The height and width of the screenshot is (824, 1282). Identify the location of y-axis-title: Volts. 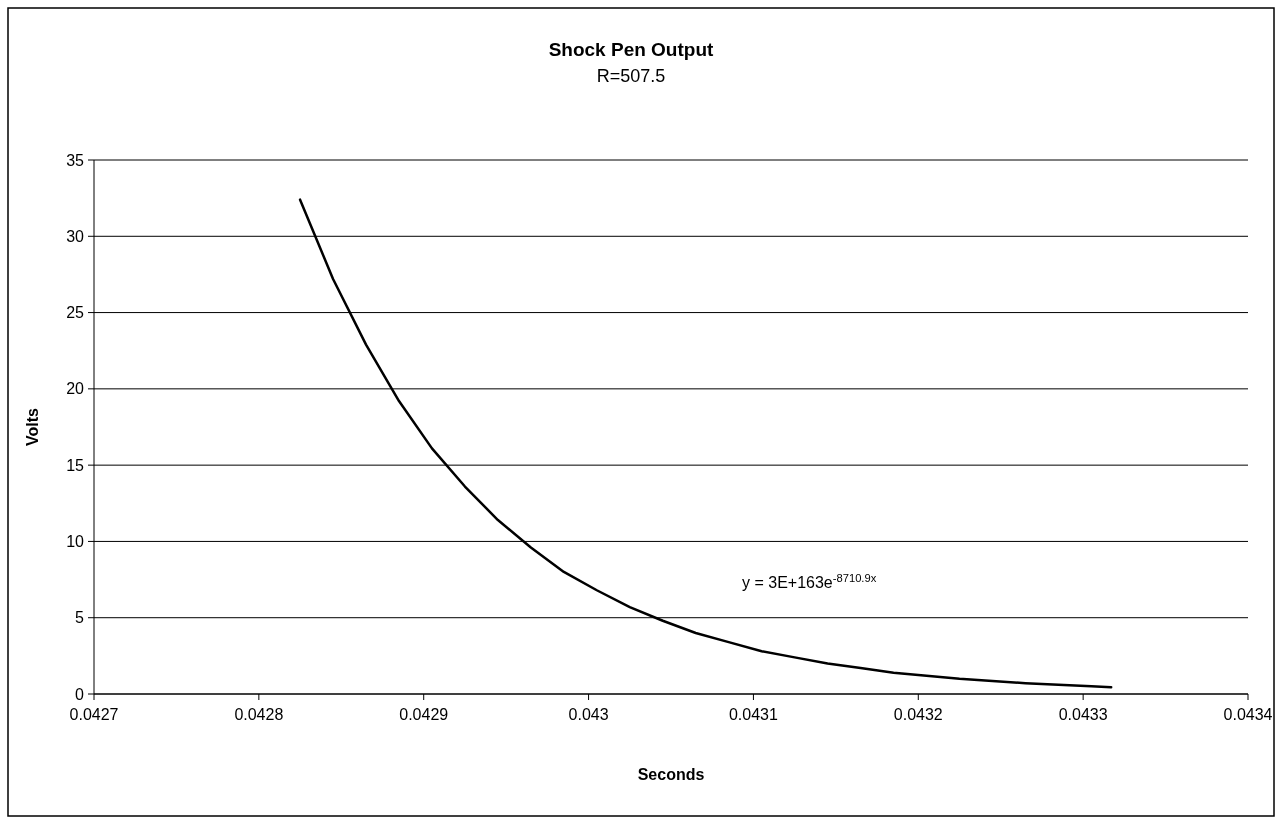
(32, 426).